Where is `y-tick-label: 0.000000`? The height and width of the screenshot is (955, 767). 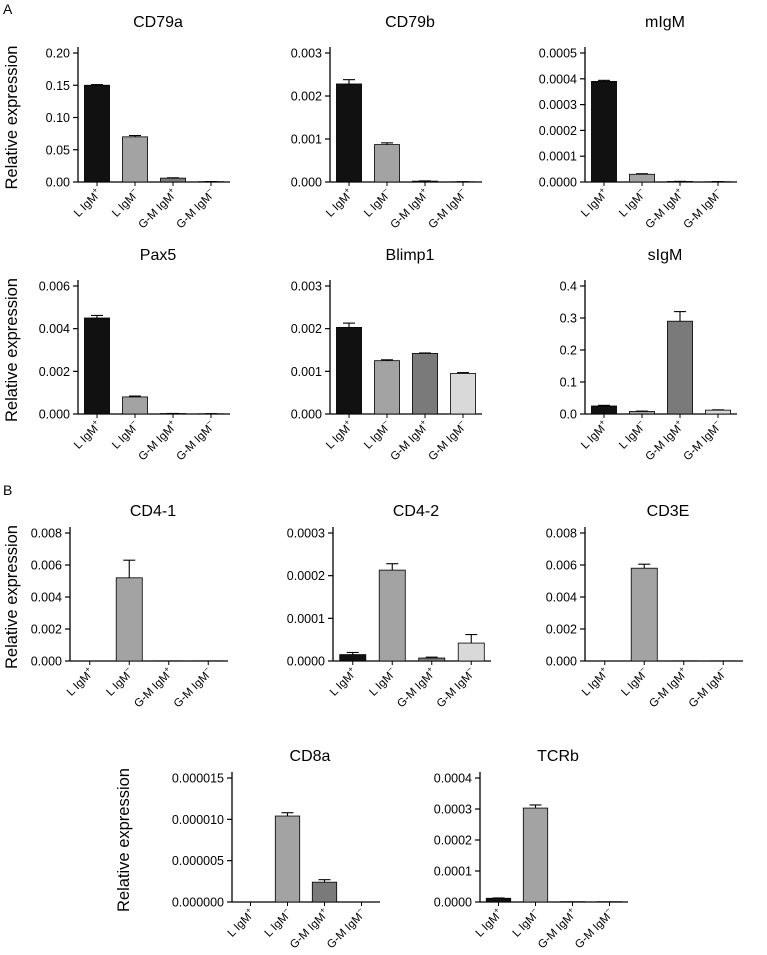
y-tick-label: 0.000000 is located at coordinates (198, 903).